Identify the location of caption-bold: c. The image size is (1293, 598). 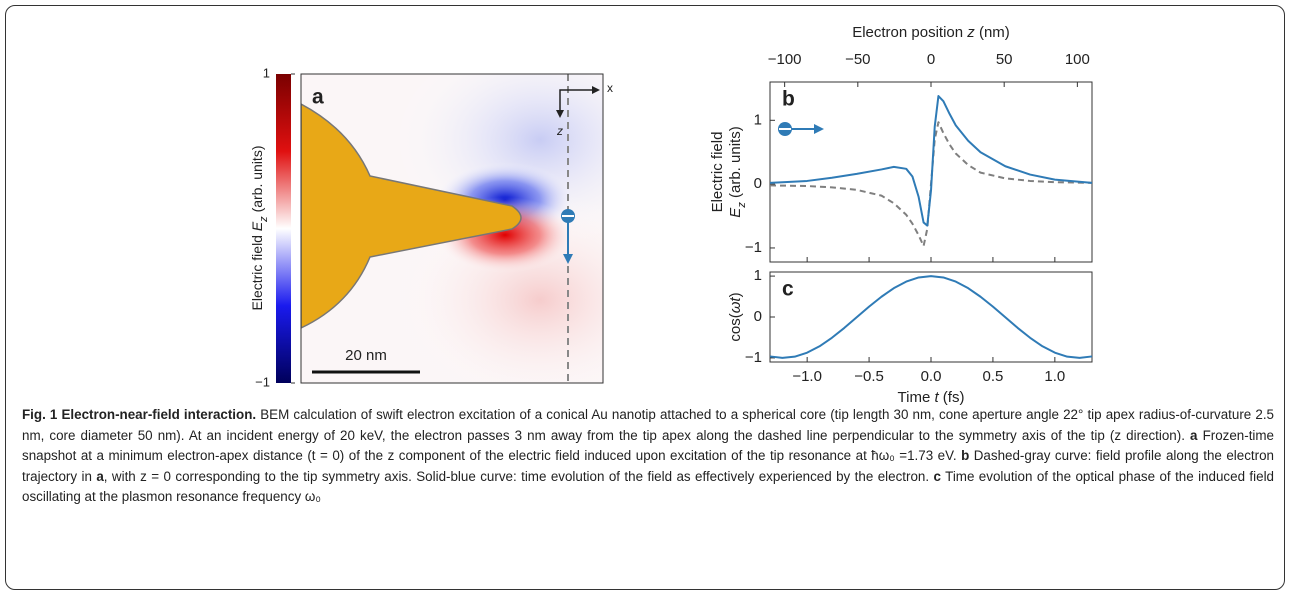
(937, 476).